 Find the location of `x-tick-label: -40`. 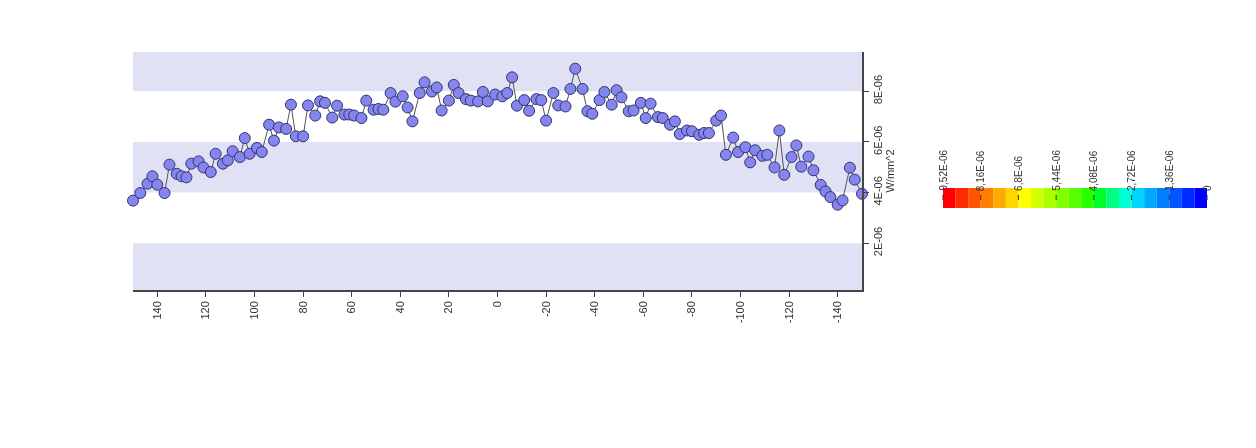

x-tick-label: -40 is located at coordinates (594, 309).